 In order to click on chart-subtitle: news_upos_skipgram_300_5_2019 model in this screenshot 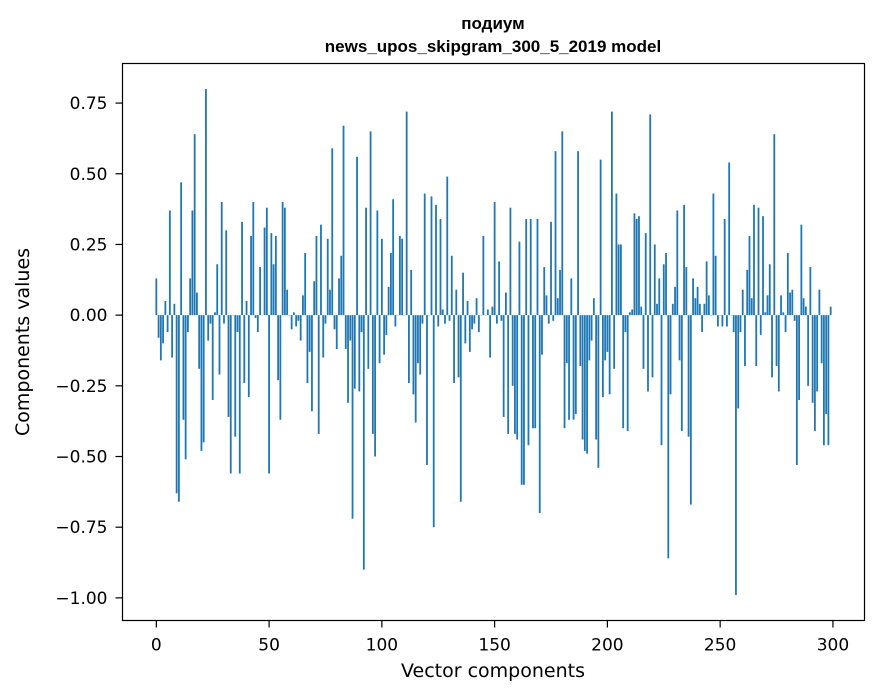, I will do `click(493, 46)`.